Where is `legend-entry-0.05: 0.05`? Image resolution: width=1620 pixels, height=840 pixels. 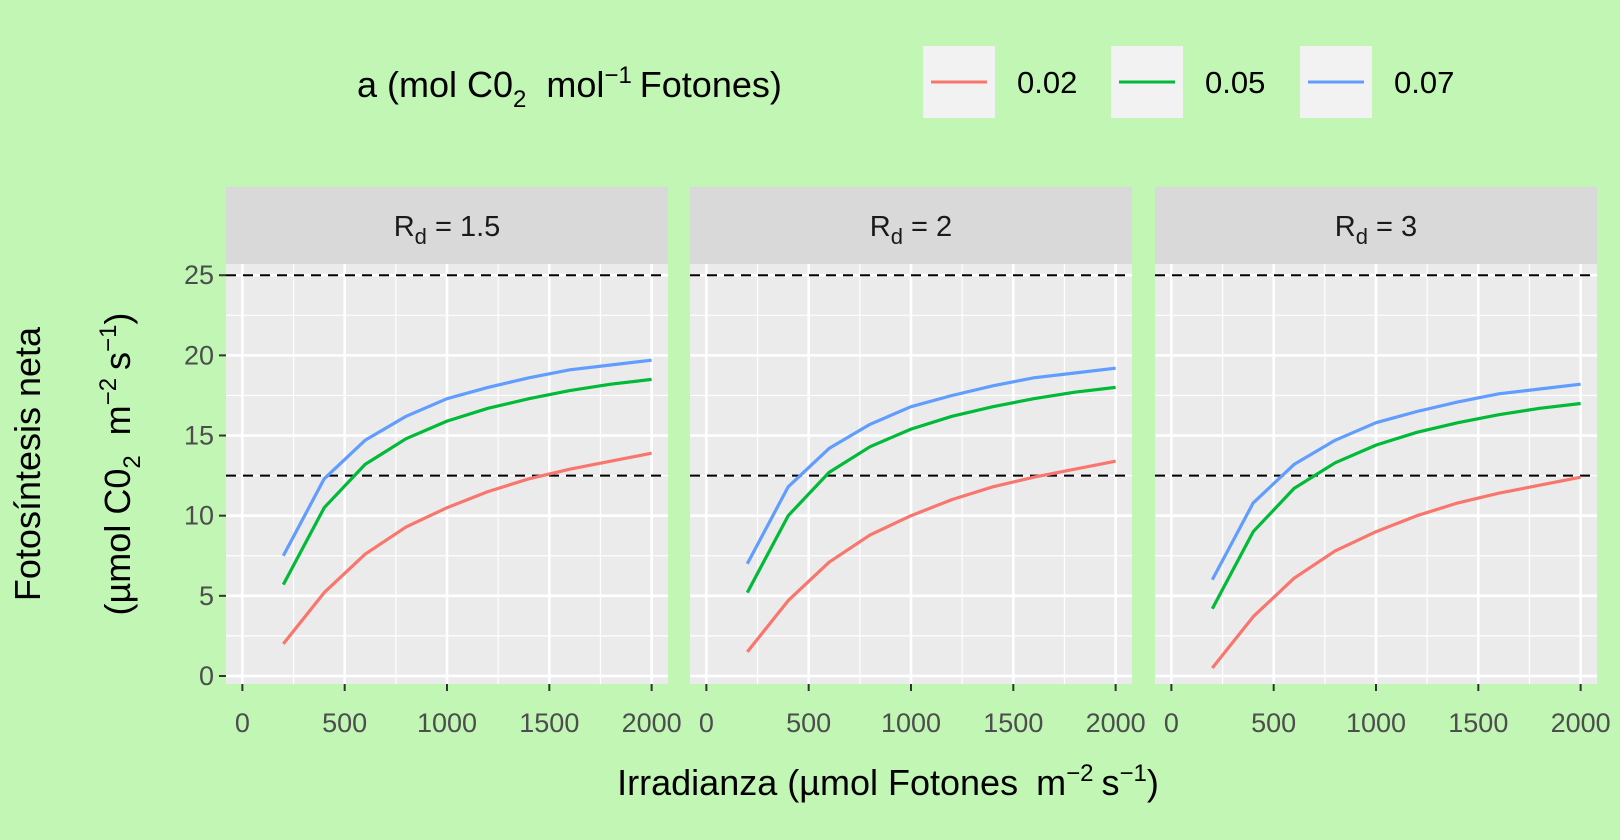 legend-entry-0.05: 0.05 is located at coordinates (1188, 82).